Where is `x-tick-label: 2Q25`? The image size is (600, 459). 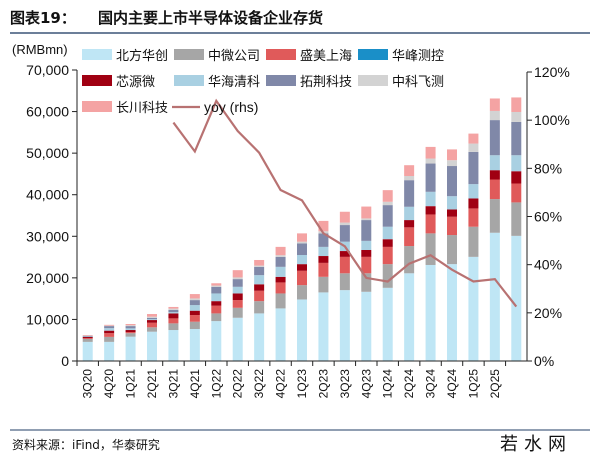
x-tick-label: 2Q25 is located at coordinates (495, 384).